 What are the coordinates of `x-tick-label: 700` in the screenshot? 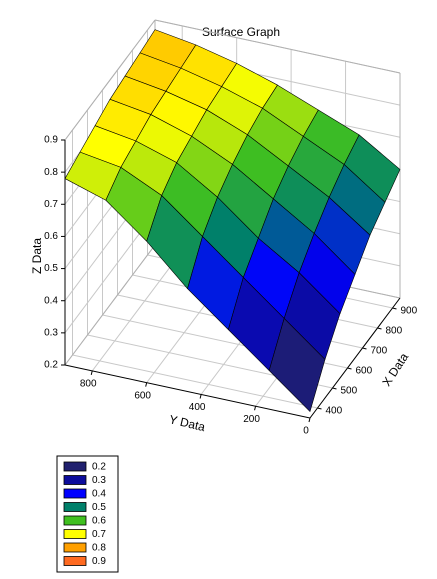 It's located at (379, 351).